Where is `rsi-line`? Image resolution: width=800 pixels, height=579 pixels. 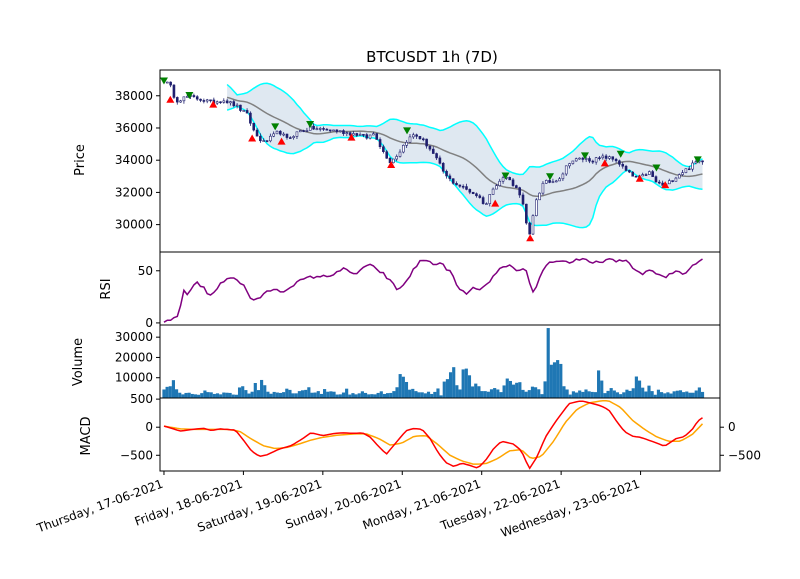
rsi-line is located at coordinates (433, 290).